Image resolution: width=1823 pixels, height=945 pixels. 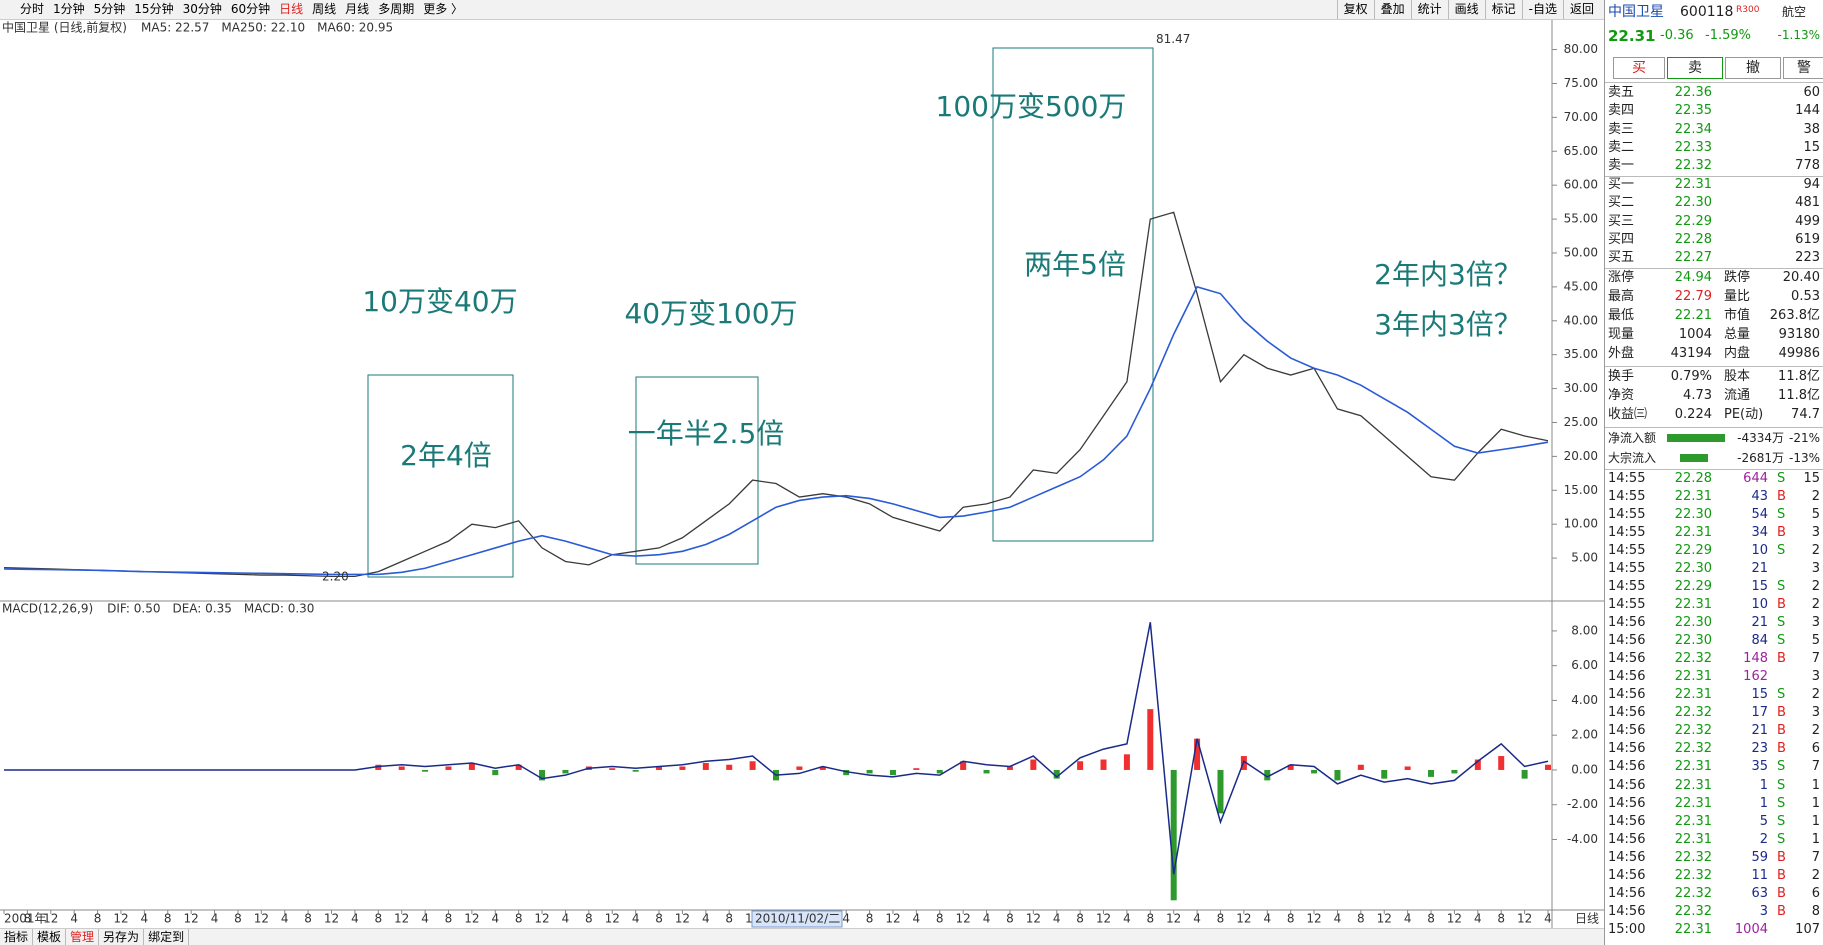 What do you see at coordinates (1587, 919) in the screenshot?
I see `period-label: 日线` at bounding box center [1587, 919].